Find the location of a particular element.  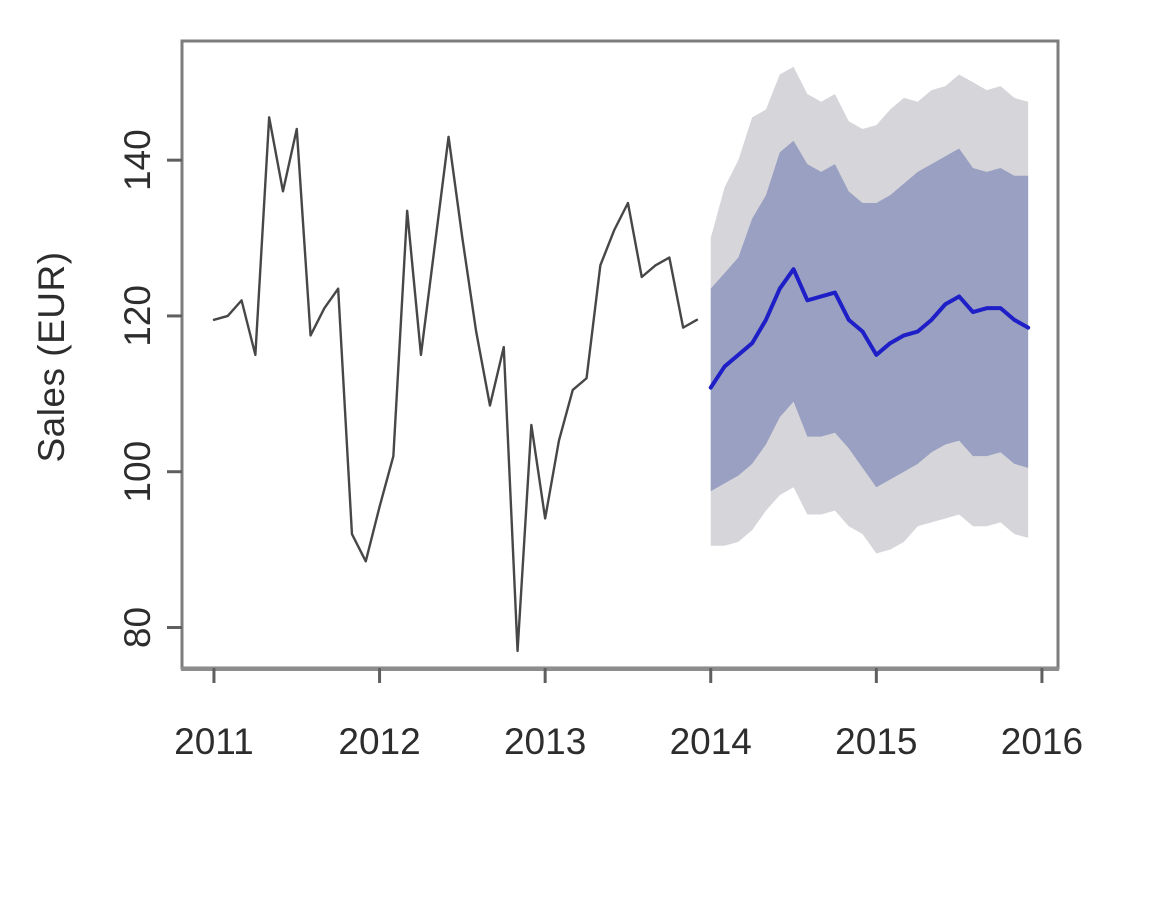

x-axis-tick-label: 2014 is located at coordinates (711, 741).